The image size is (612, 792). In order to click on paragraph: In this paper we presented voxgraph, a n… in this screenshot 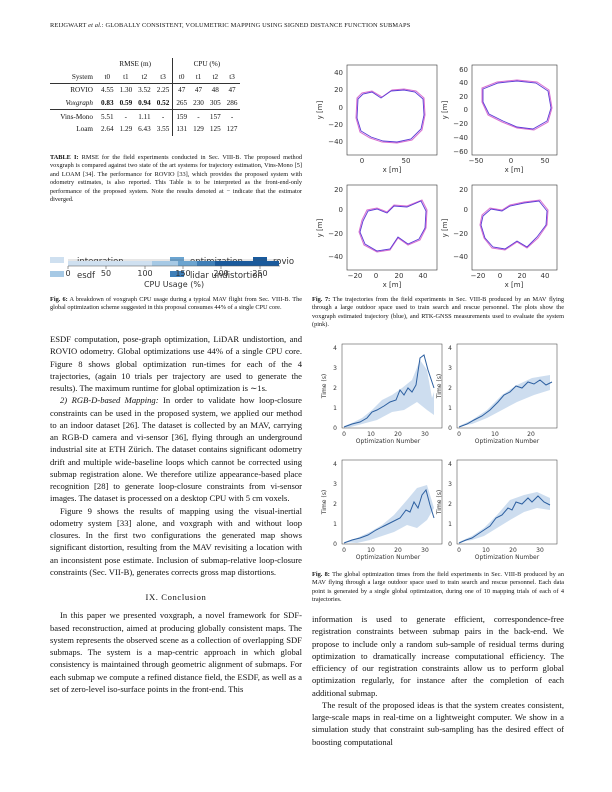, I will do `click(176, 652)`.